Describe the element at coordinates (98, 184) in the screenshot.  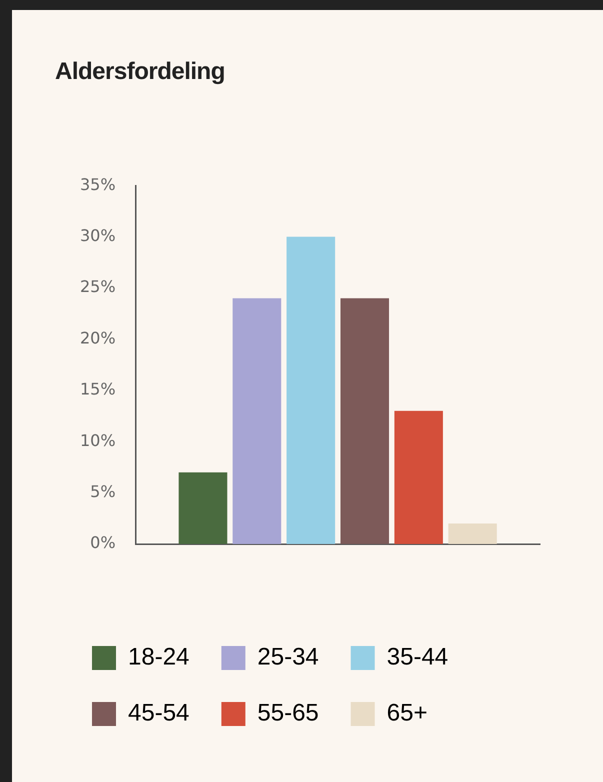
I see `y-tick-label: 35%` at that location.